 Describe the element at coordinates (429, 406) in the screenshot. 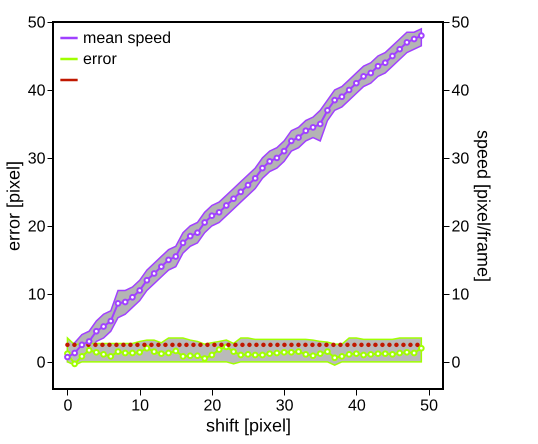

I see `x-tick-label: 50` at that location.